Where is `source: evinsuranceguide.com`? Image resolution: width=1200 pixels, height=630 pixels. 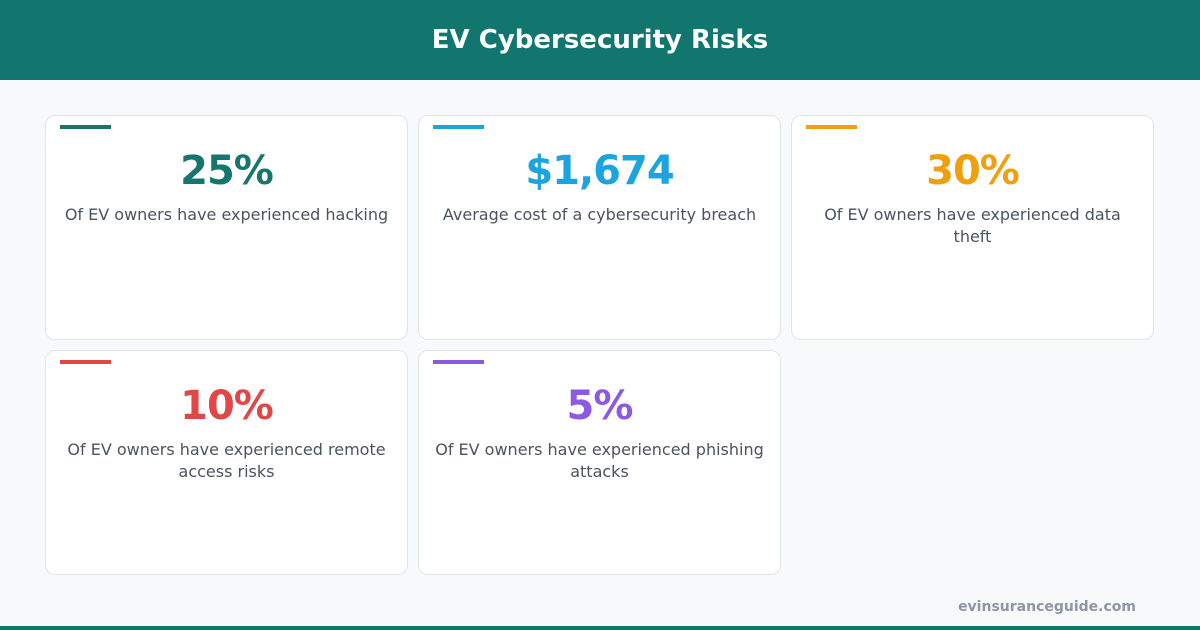 source: evinsuranceguide.com is located at coordinates (1047, 607).